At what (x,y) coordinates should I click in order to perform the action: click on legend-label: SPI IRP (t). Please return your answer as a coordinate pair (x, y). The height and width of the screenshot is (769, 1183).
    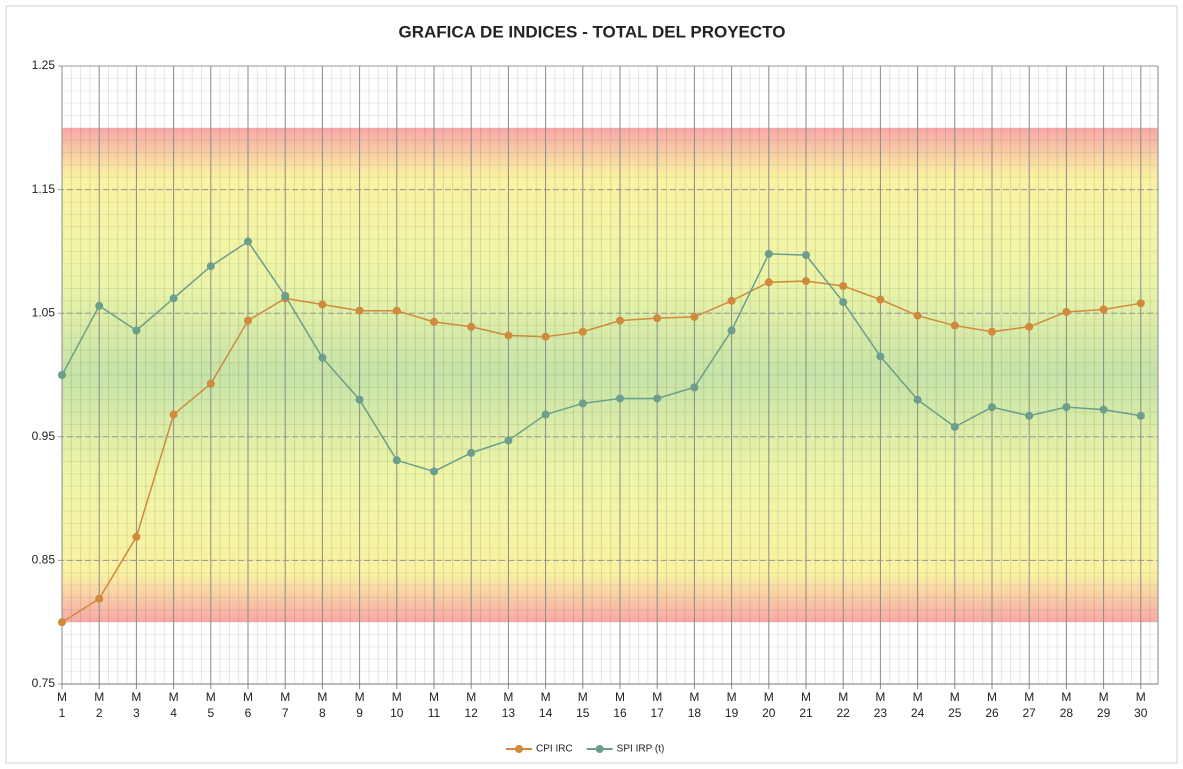
    Looking at the image, I should click on (641, 749).